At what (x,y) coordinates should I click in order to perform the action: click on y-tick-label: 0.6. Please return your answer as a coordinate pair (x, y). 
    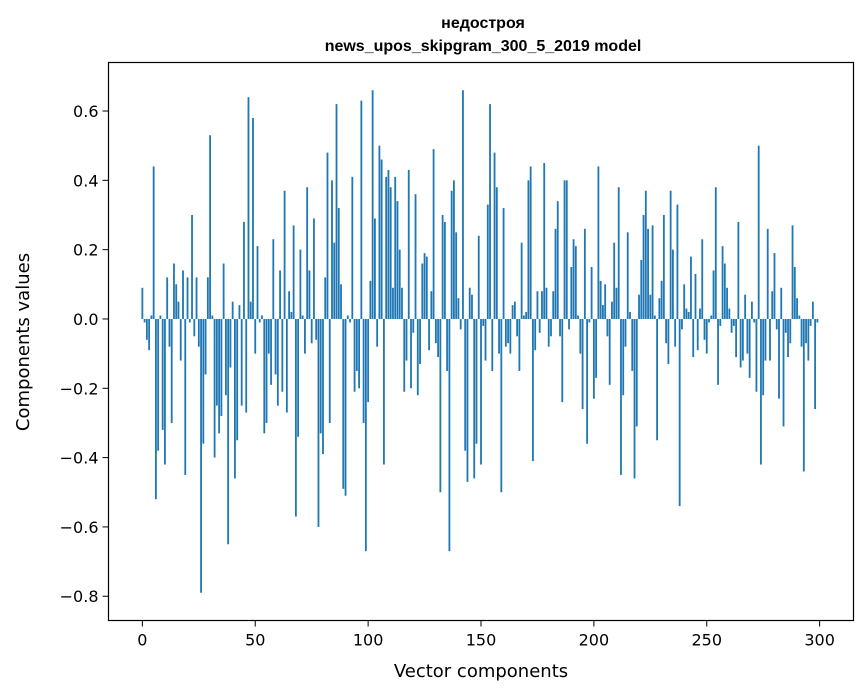
    Looking at the image, I should click on (85, 111).